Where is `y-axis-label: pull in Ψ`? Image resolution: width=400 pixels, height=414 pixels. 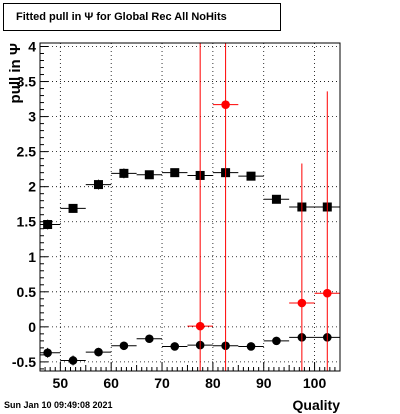 y-axis-label: pull in Ψ is located at coordinates (15, 73).